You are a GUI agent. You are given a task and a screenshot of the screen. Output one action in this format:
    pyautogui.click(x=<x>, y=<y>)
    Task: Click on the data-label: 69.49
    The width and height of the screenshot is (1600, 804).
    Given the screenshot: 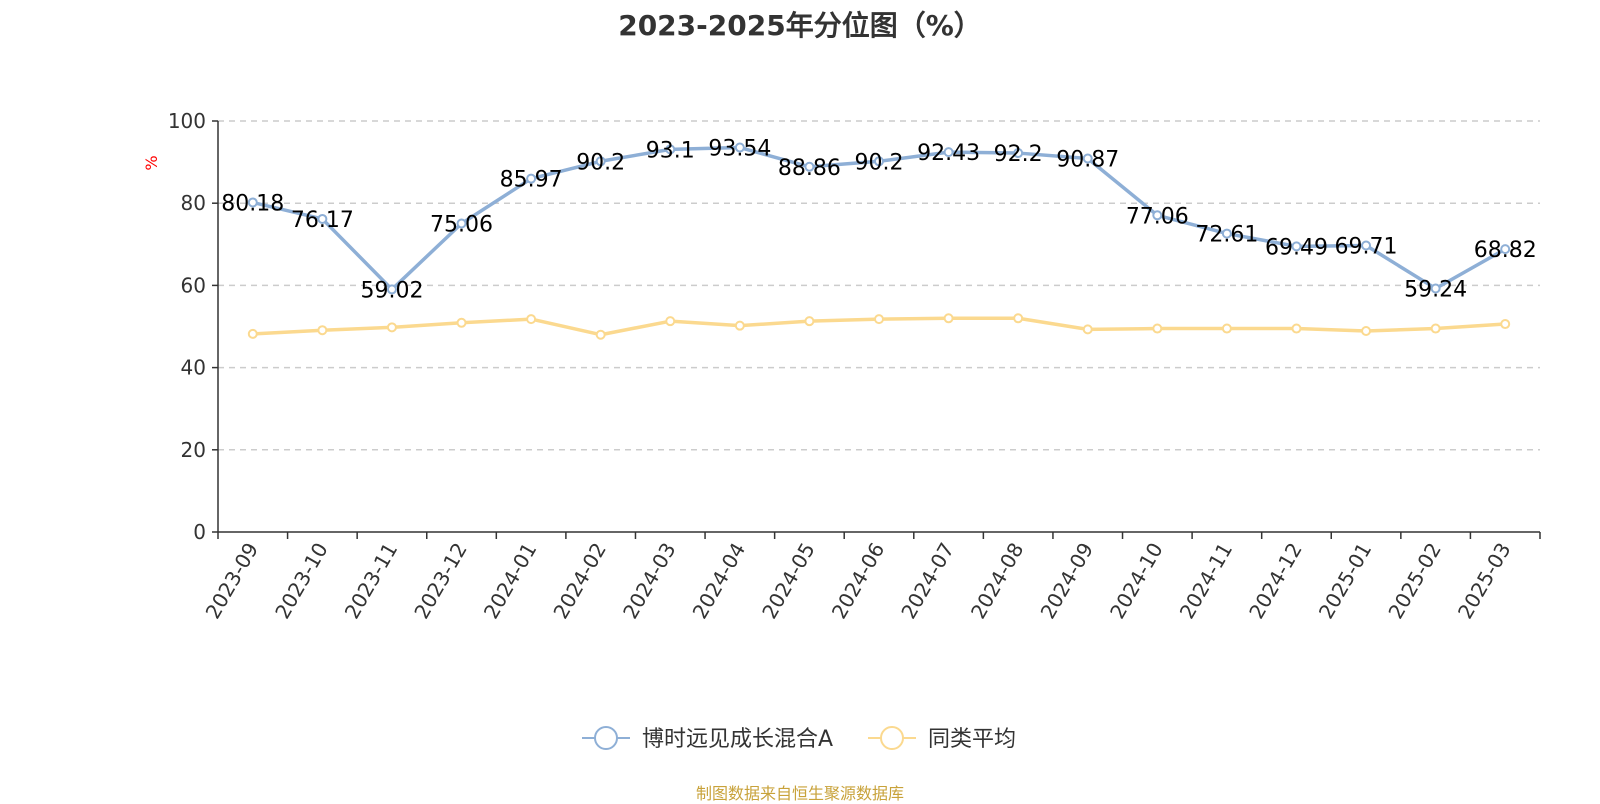 What is the action you would take?
    pyautogui.click(x=1296, y=247)
    